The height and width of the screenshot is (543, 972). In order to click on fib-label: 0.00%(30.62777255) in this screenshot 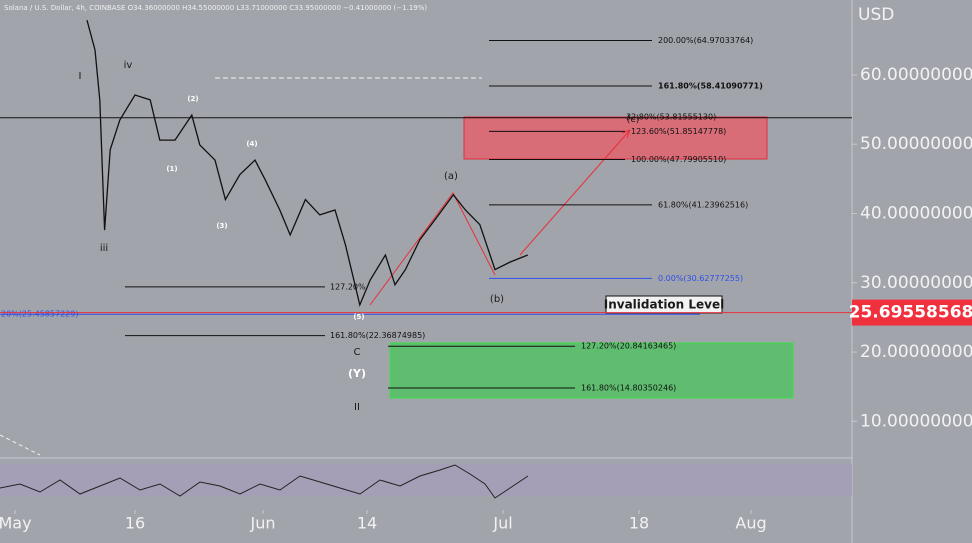, I will do `click(700, 278)`.